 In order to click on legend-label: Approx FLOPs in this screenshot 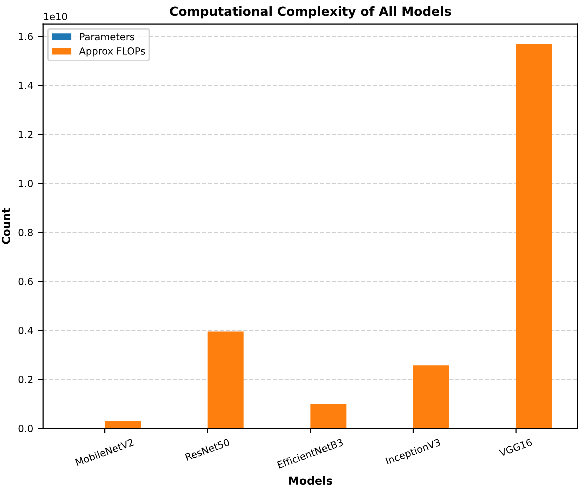, I will do `click(112, 52)`.